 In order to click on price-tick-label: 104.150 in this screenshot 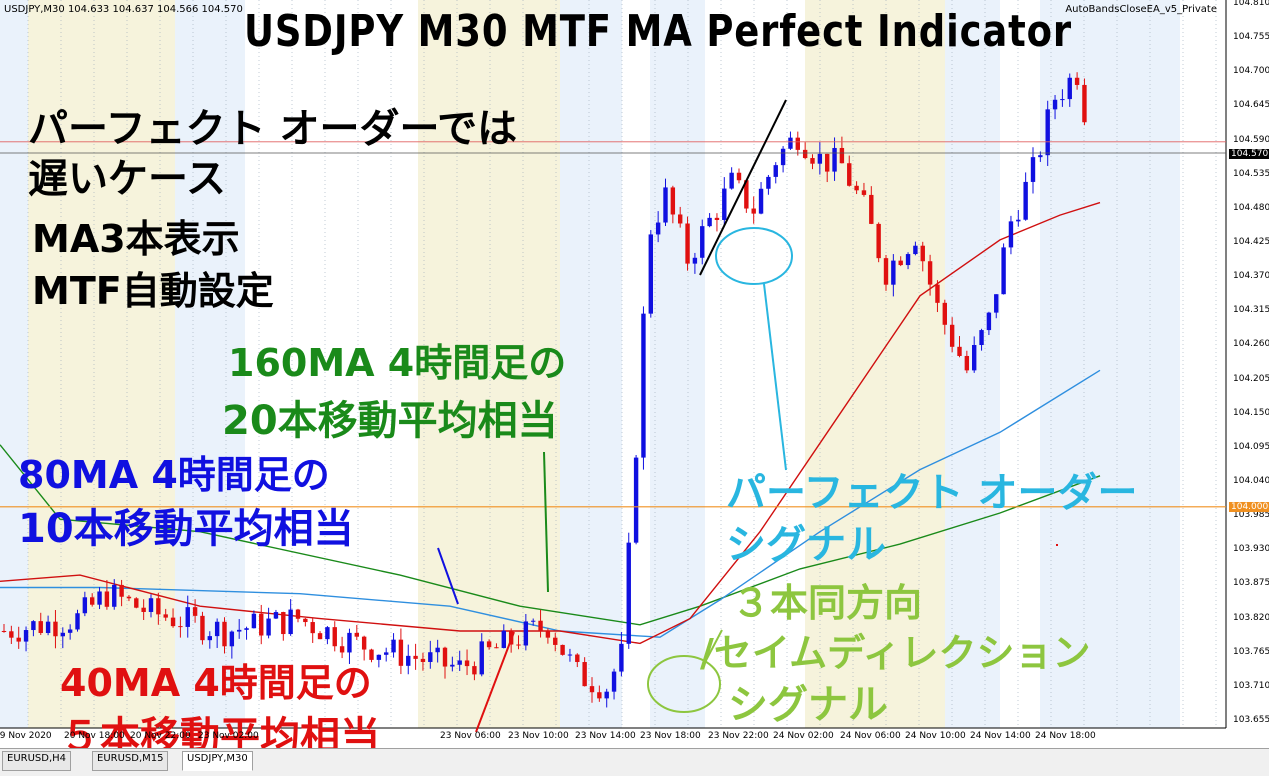, I will do `click(1251, 412)`.